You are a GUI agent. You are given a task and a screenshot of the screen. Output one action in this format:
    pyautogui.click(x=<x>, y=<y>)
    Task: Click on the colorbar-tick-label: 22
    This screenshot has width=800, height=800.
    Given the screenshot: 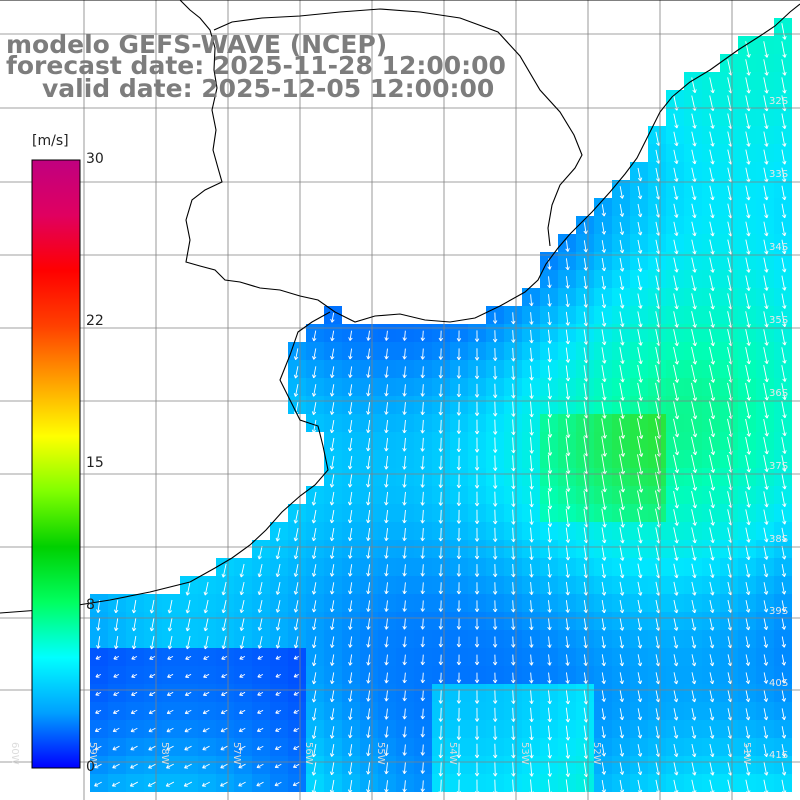 What is the action you would take?
    pyautogui.click(x=95, y=321)
    